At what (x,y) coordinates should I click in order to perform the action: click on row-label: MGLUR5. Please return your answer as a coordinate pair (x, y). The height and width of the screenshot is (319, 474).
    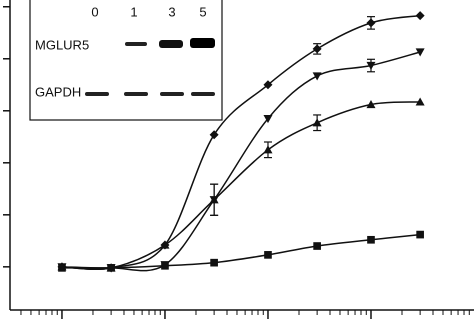
    Looking at the image, I should click on (62, 44).